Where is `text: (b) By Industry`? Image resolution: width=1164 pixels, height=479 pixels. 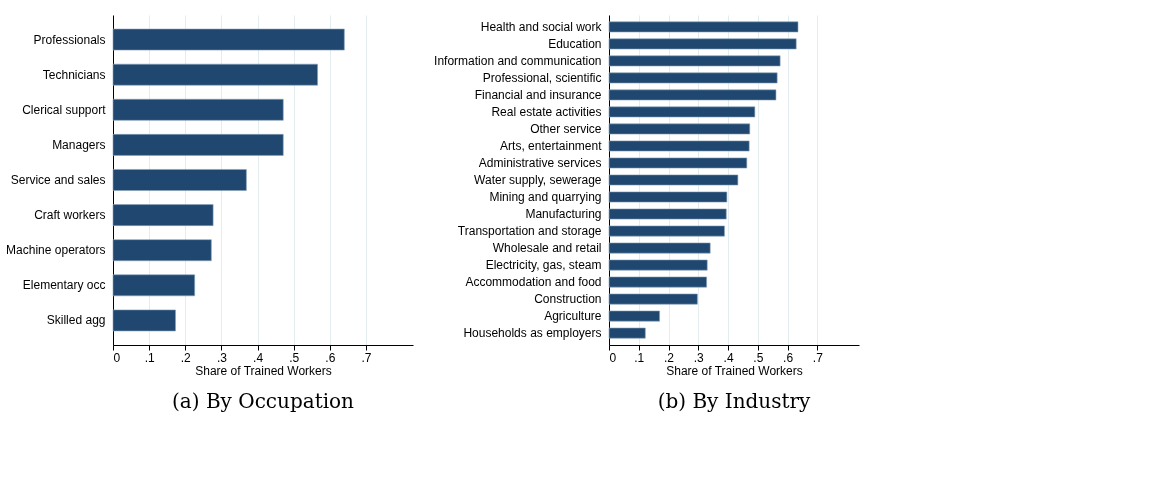 text: (b) By Industry is located at coordinates (734, 401).